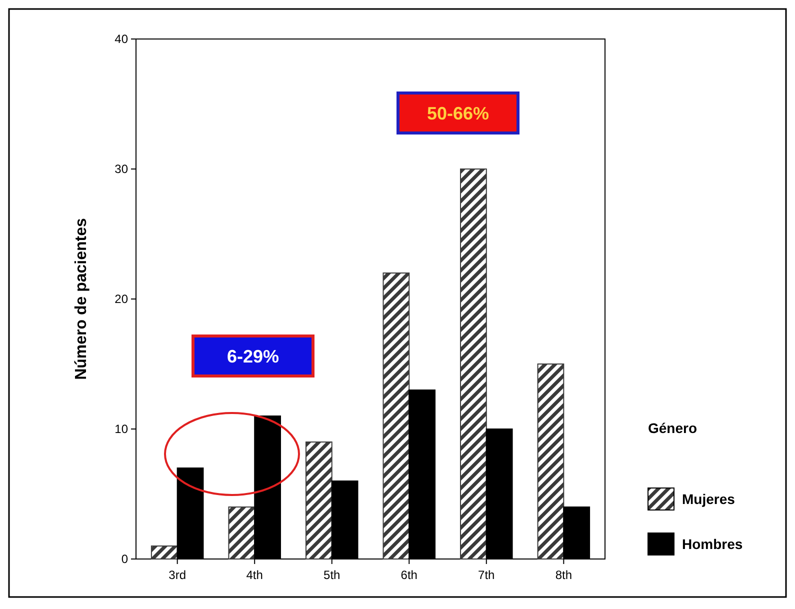 The image size is (795, 609). Describe the element at coordinates (254, 575) in the screenshot. I see `x-tick-label: 4th` at that location.